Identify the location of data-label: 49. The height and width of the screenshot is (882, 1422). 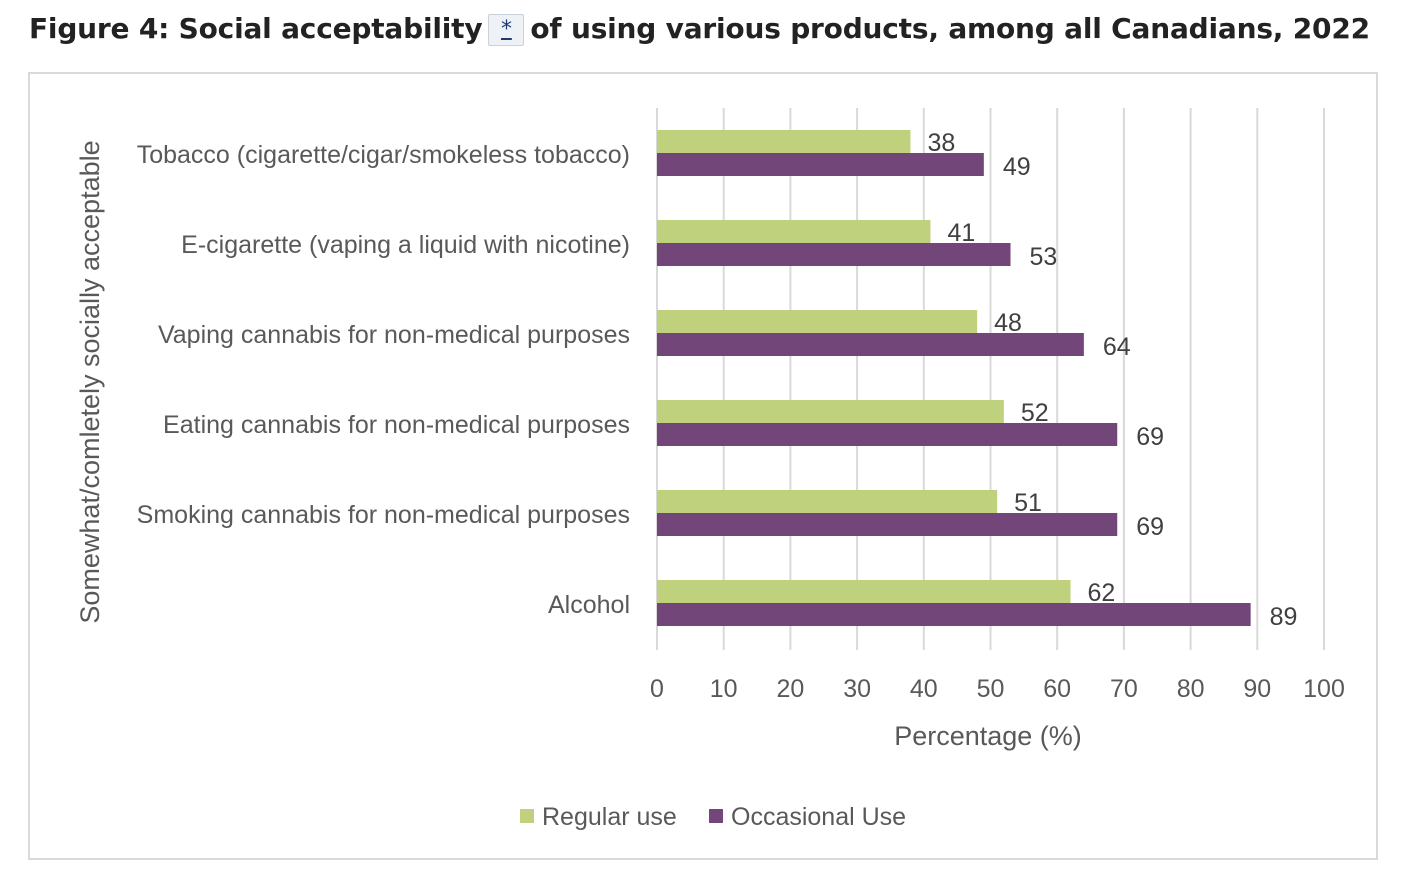
(1017, 167).